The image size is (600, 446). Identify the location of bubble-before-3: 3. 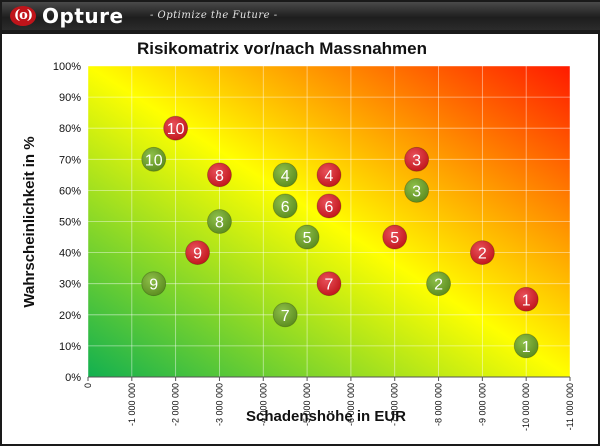
(417, 159).